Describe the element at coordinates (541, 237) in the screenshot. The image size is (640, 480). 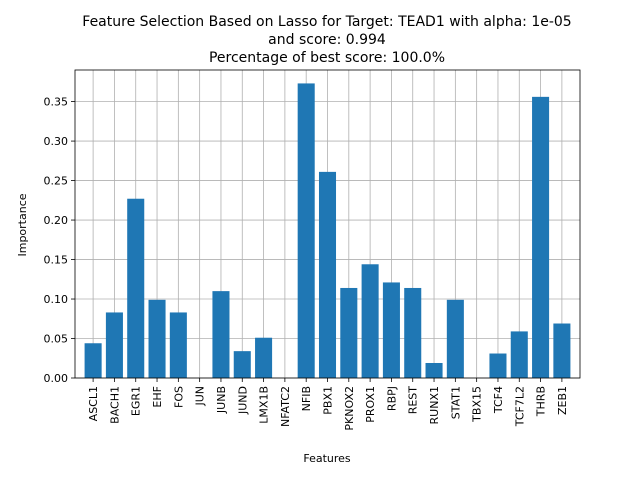
I see `bar-thrb` at that location.